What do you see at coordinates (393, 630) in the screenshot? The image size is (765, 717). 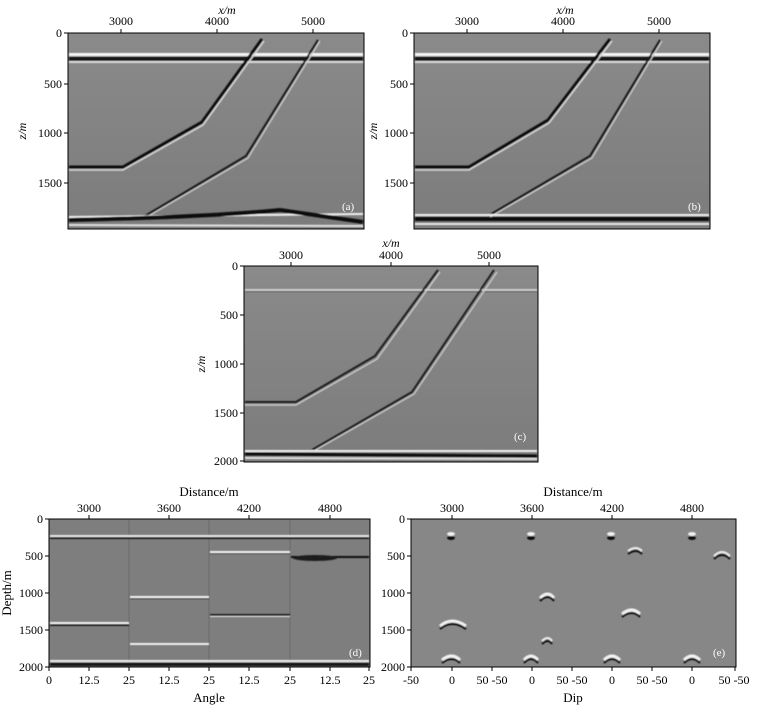 I see `panel-e-ytick: 1500` at bounding box center [393, 630].